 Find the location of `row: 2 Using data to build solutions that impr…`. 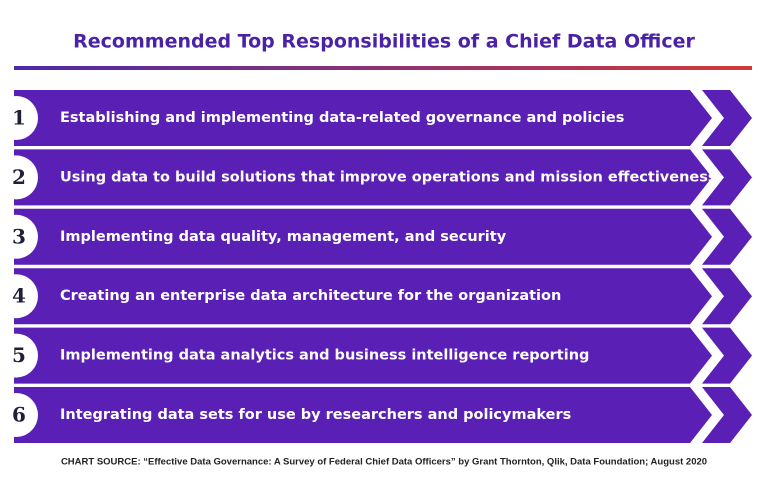

row: 2 Using data to build solutions that impr… is located at coordinates (376, 177).